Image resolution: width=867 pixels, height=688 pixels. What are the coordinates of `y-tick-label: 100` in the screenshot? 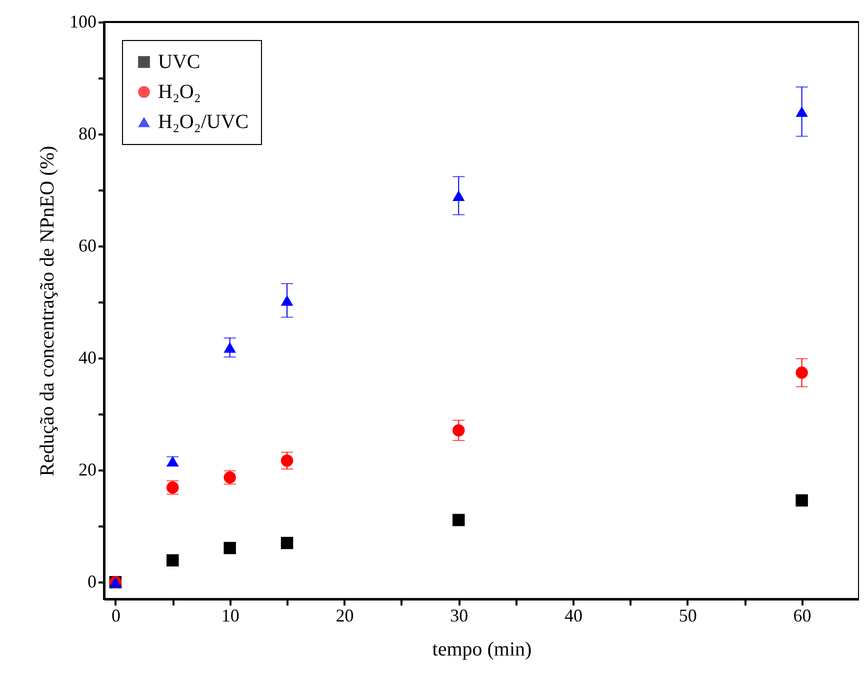 It's located at (83, 22).